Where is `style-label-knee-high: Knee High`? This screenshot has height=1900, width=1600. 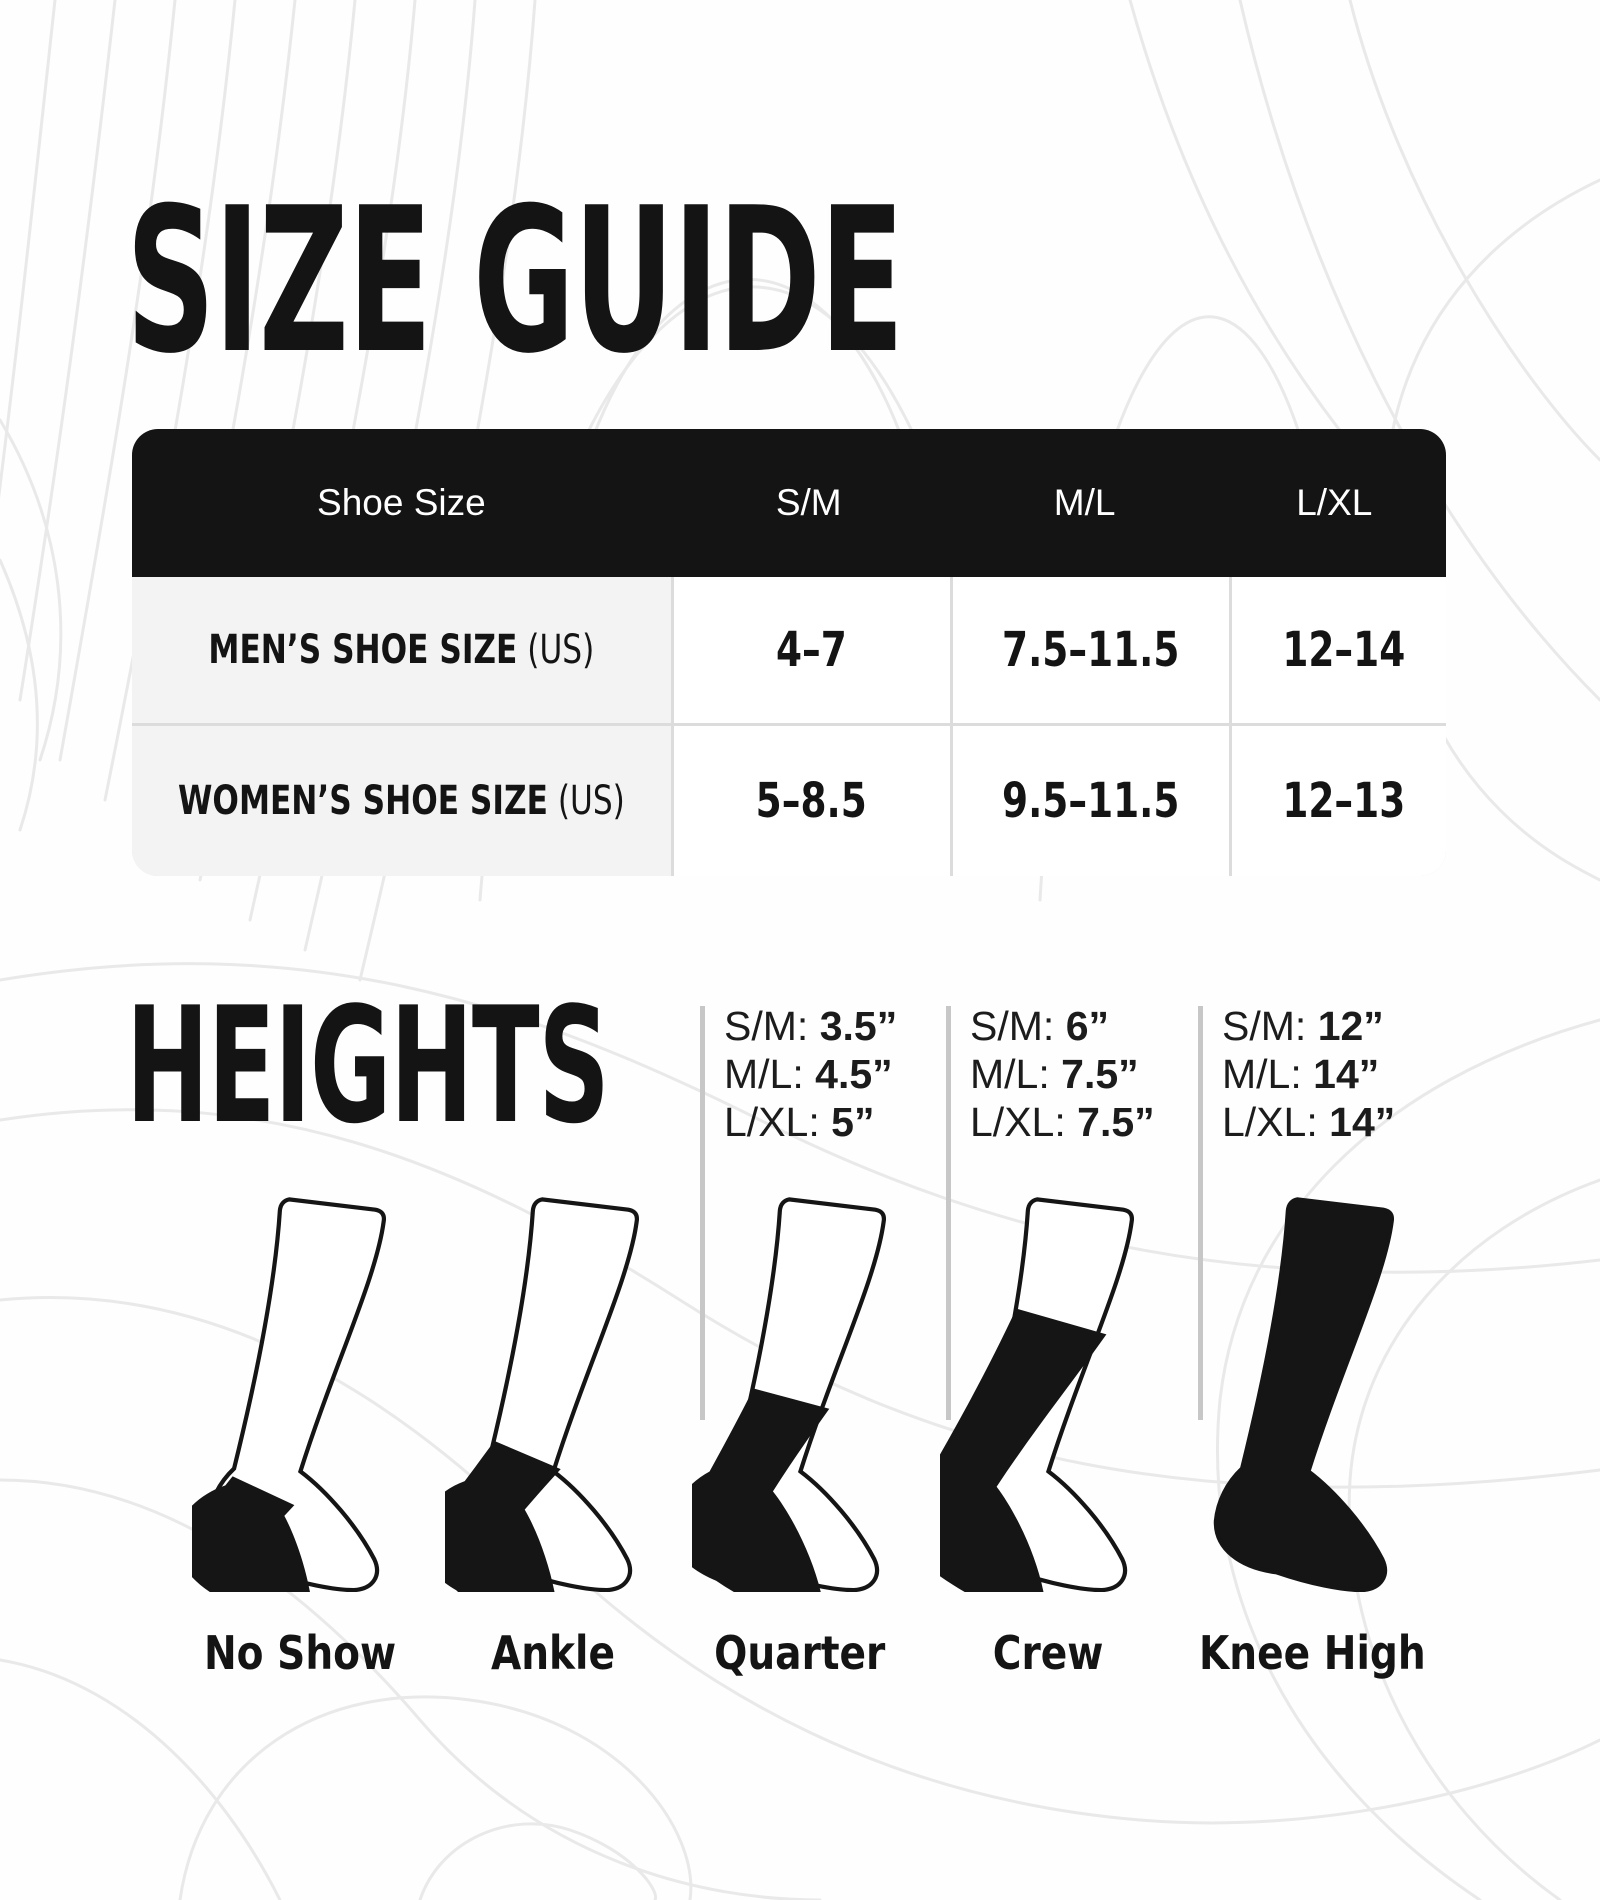 style-label-knee-high: Knee High is located at coordinates (1312, 1653).